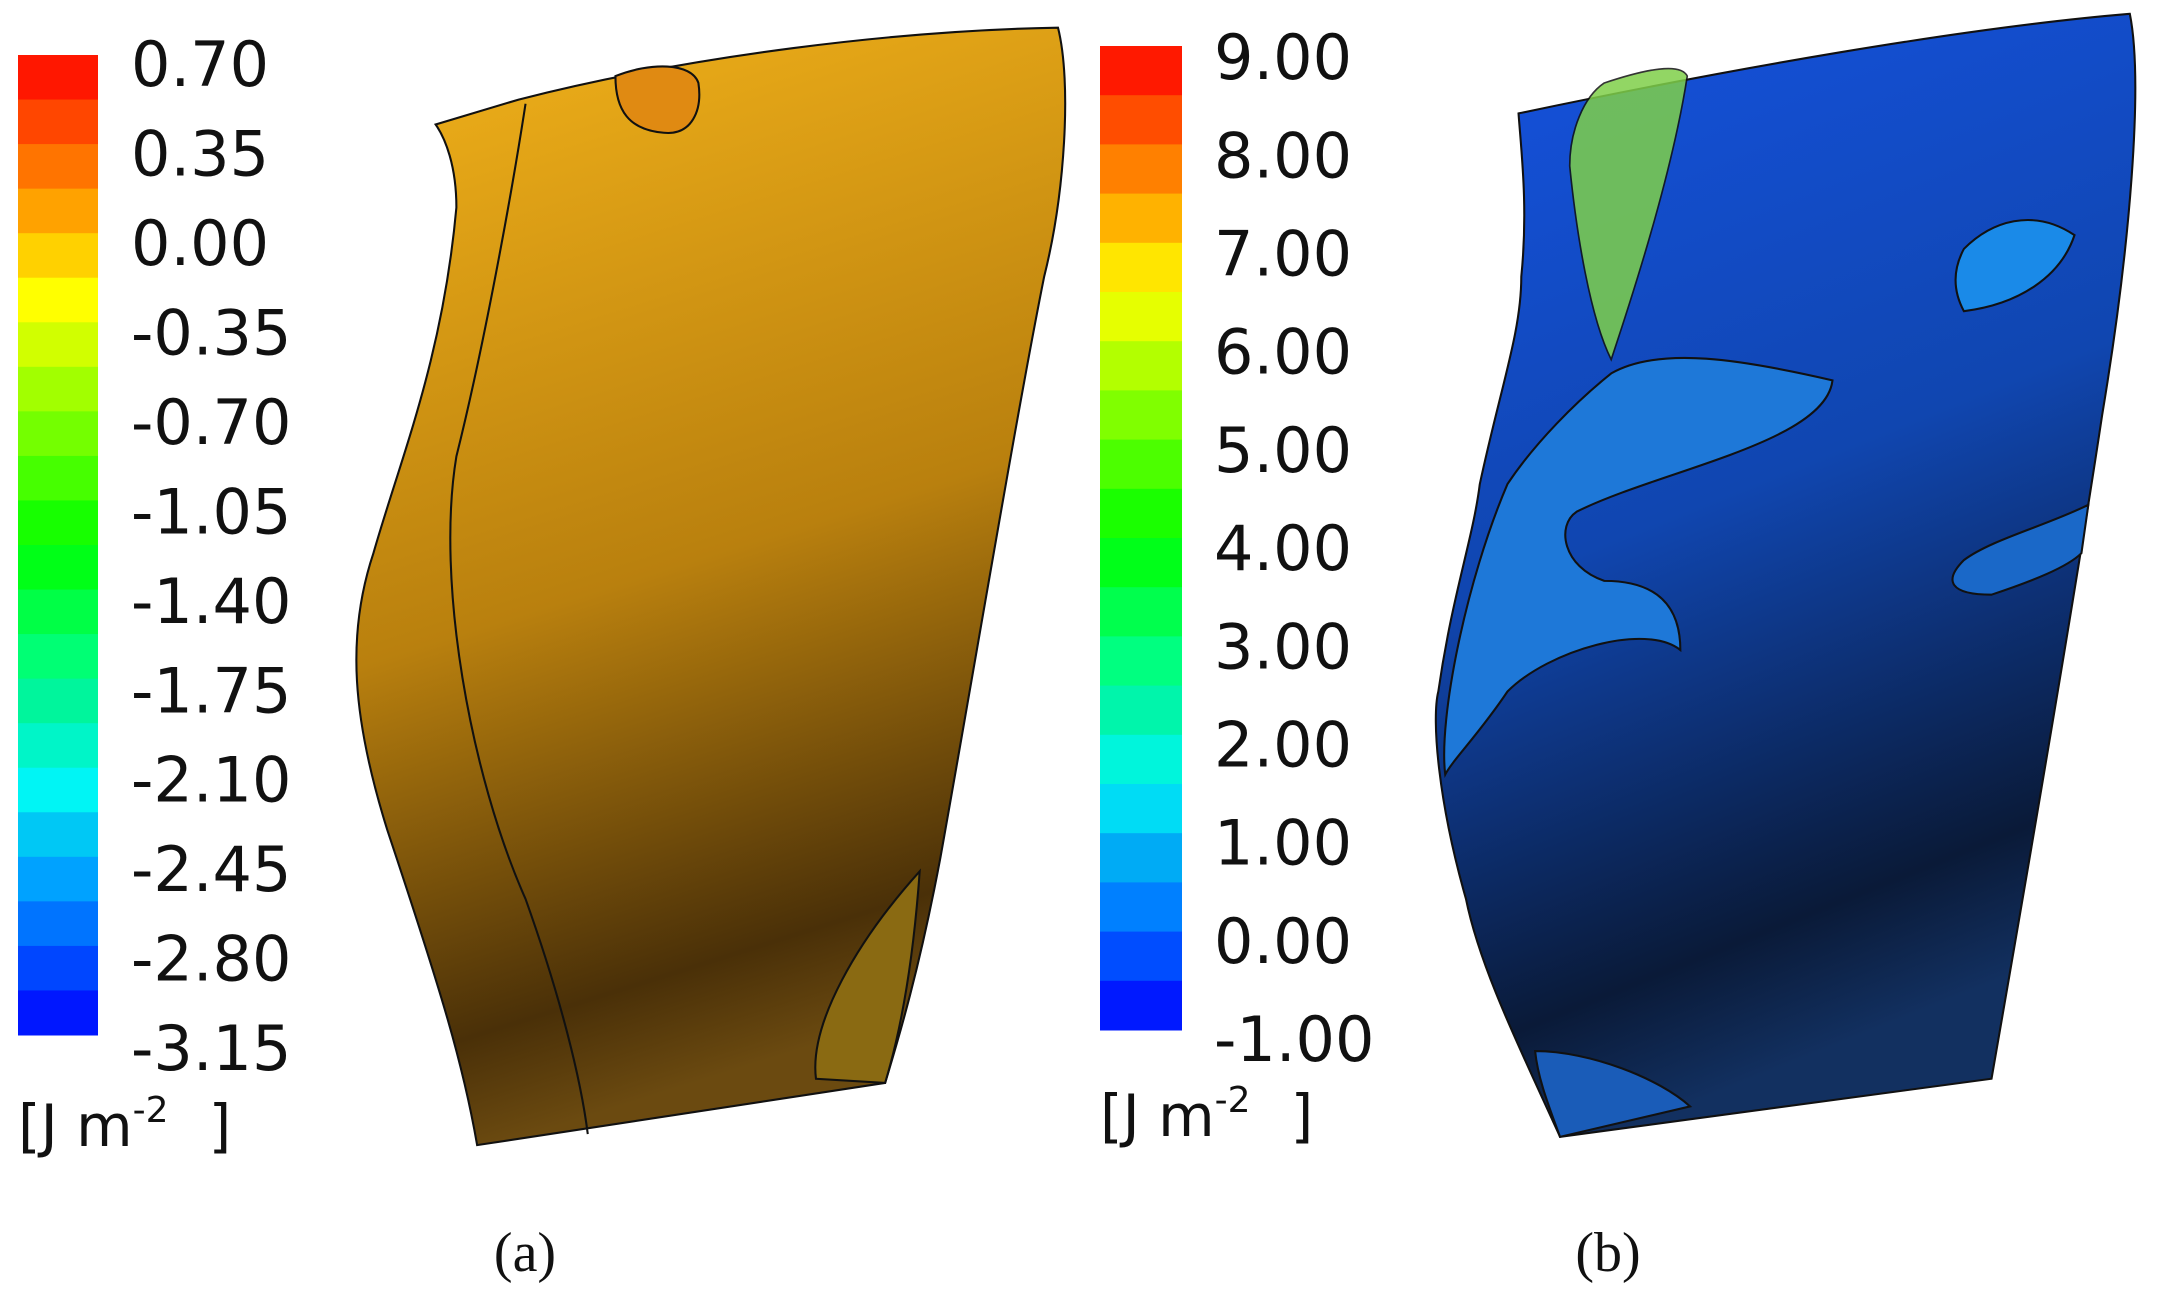 The width and height of the screenshot is (2169, 1307). Describe the element at coordinates (1283, 744) in the screenshot. I see `tick-label: 2.00` at that location.